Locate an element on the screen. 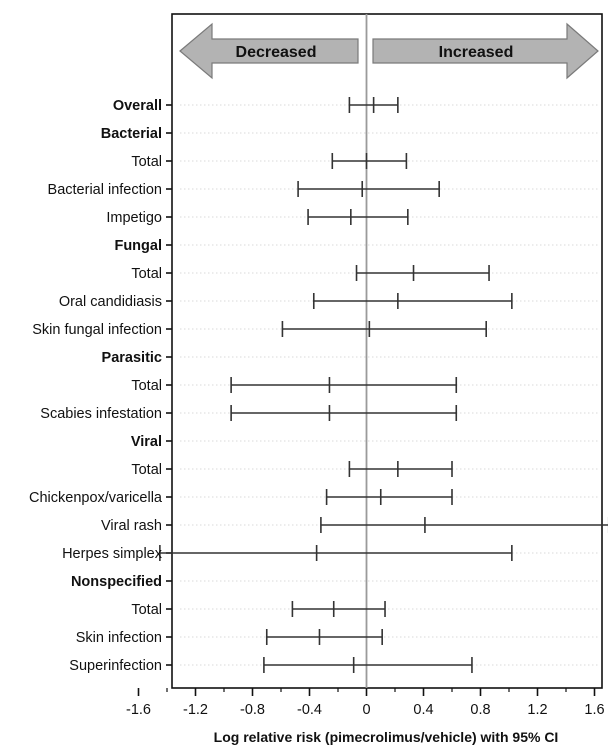 The height and width of the screenshot is (753, 608). group-header: Overall is located at coordinates (137, 106).